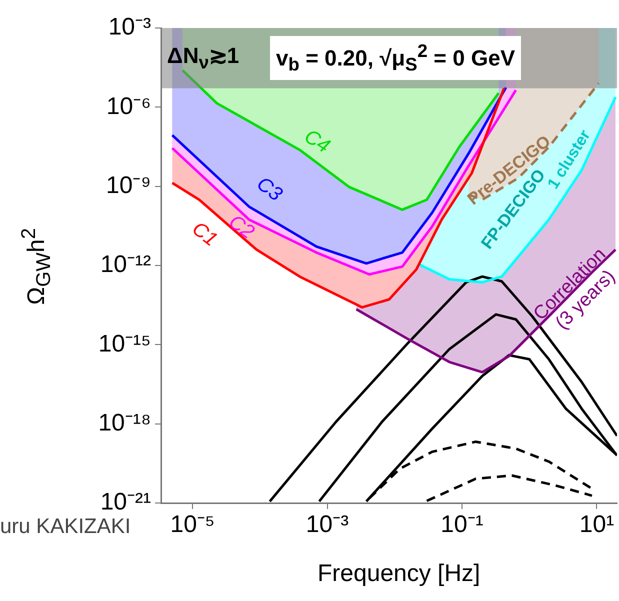  I want to click on y-tick-label: 10⁻¹⁵, so click(124, 344).